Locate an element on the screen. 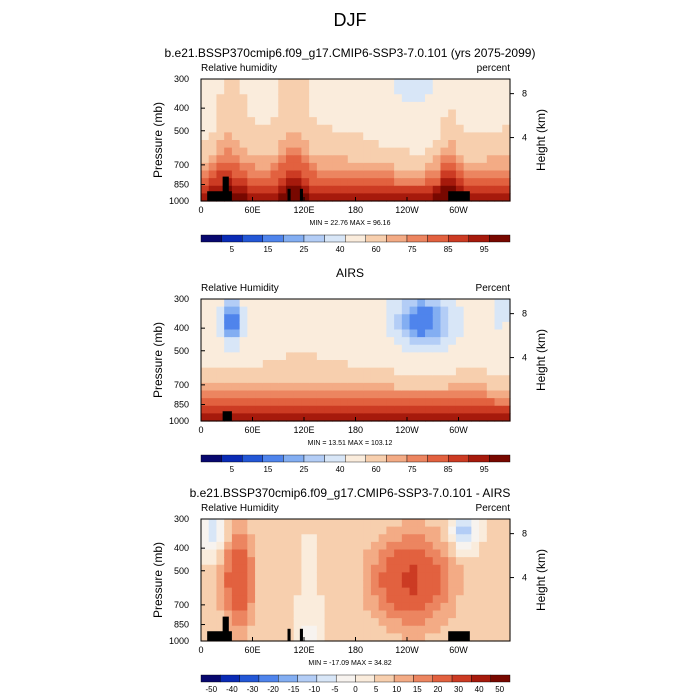  colorbar-swatch is located at coordinates (384, 678).